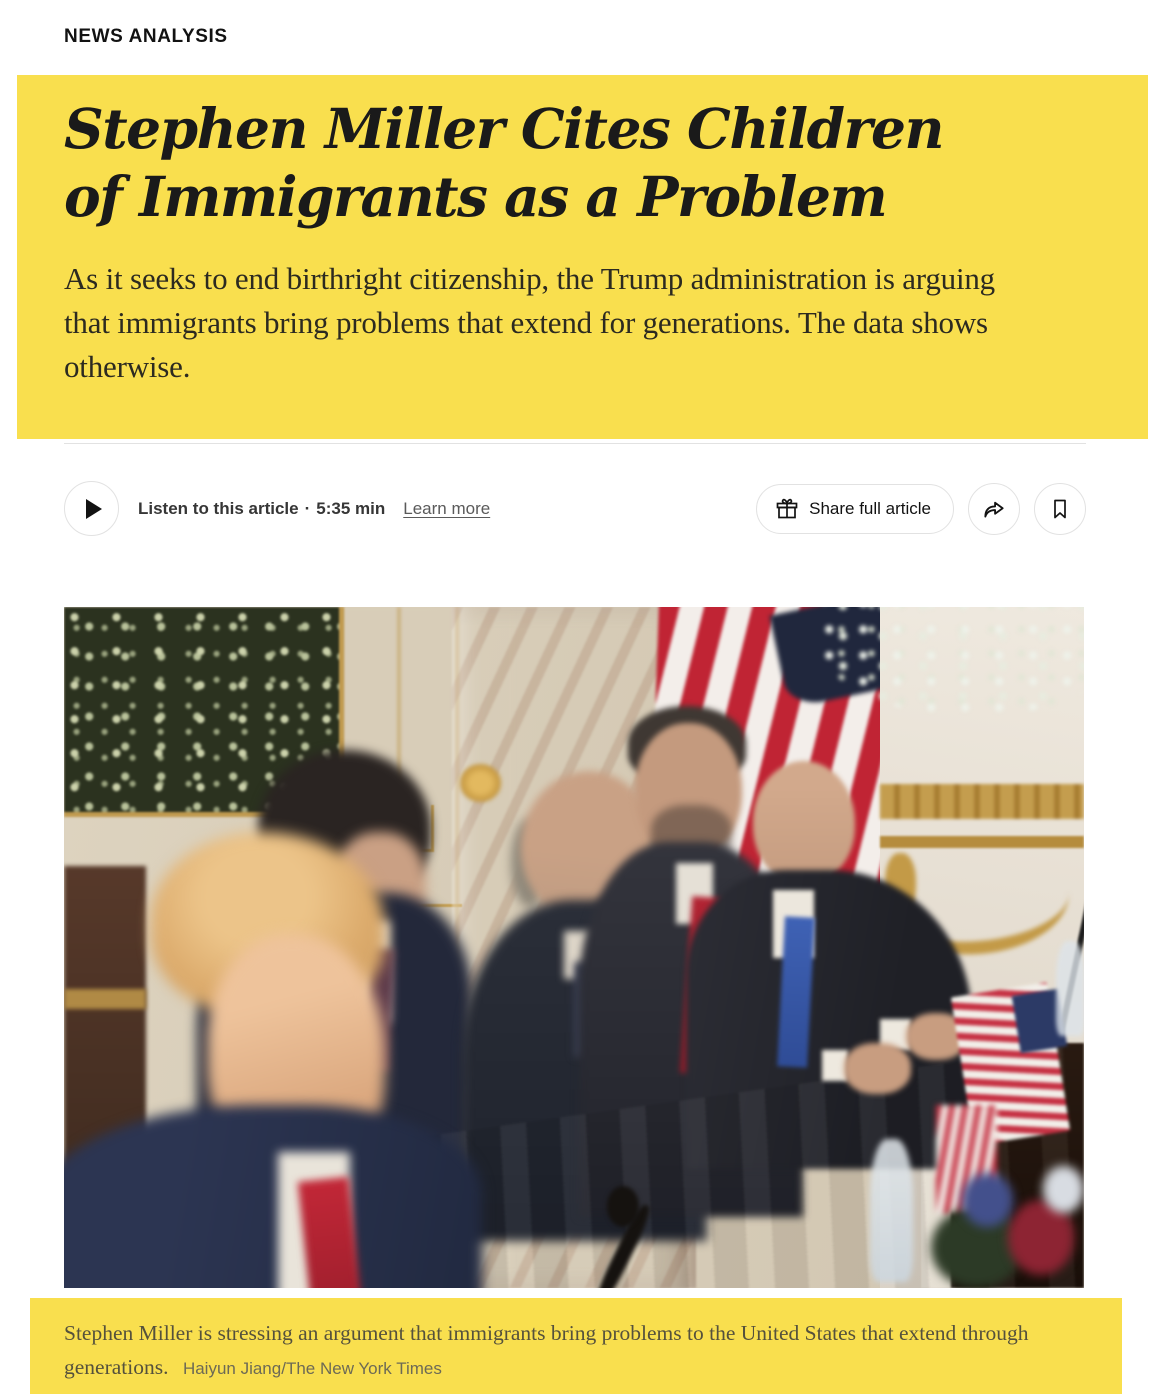 The height and width of the screenshot is (1394, 1154). I want to click on share-icon, so click(994, 509).